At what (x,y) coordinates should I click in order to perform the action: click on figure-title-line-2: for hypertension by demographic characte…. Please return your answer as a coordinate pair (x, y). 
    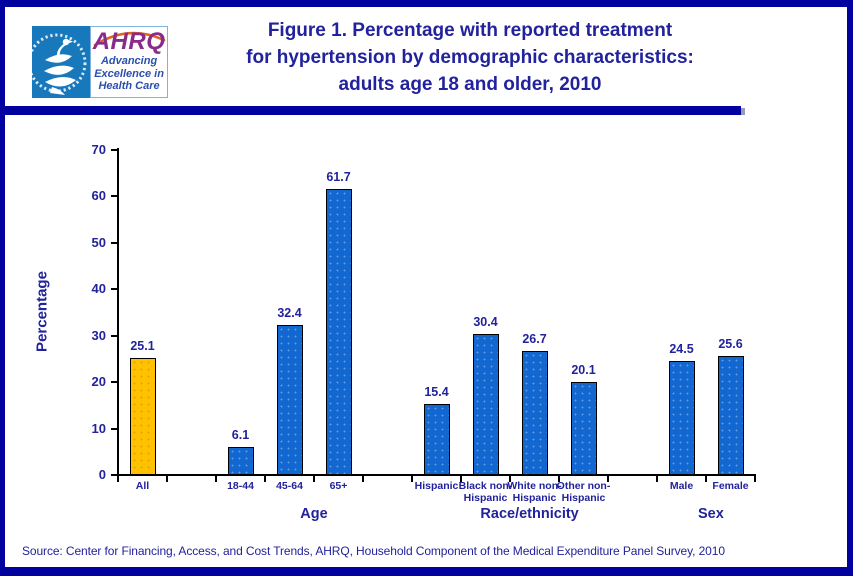
    Looking at the image, I should click on (470, 57).